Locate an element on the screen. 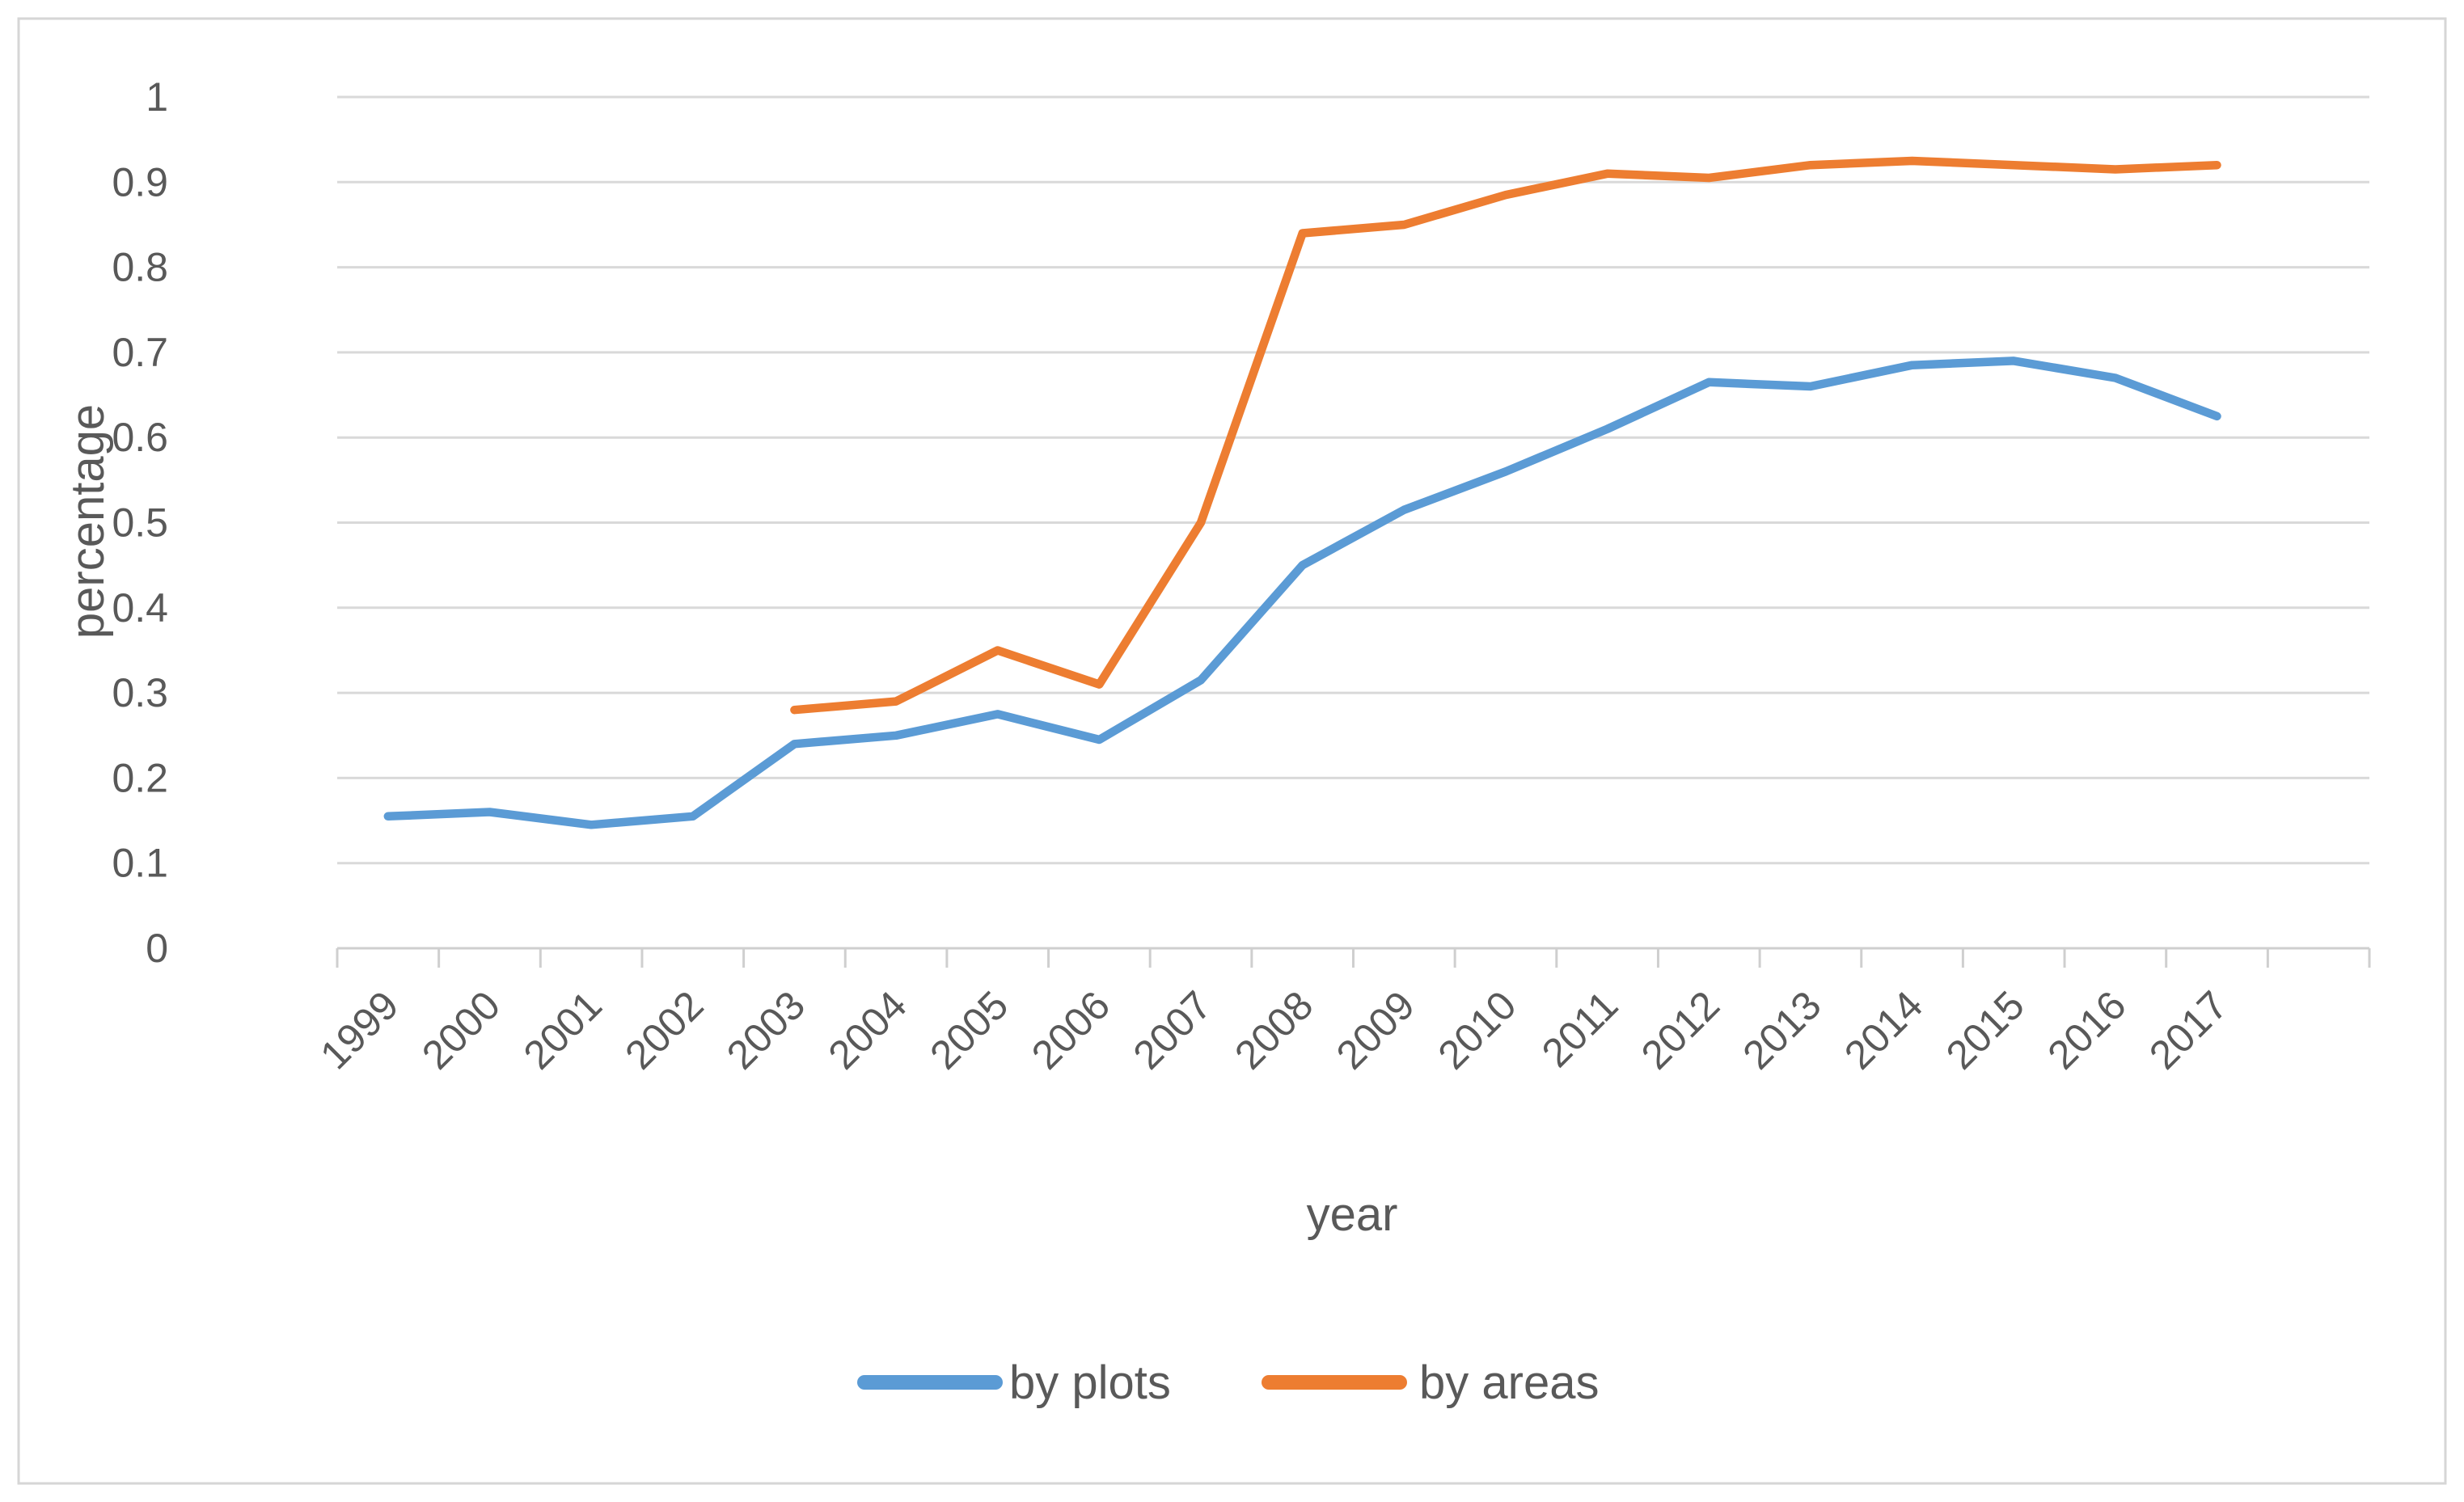 Image resolution: width=2464 pixels, height=1502 pixels. x-tick-label: 2013 is located at coordinates (1781, 1030).